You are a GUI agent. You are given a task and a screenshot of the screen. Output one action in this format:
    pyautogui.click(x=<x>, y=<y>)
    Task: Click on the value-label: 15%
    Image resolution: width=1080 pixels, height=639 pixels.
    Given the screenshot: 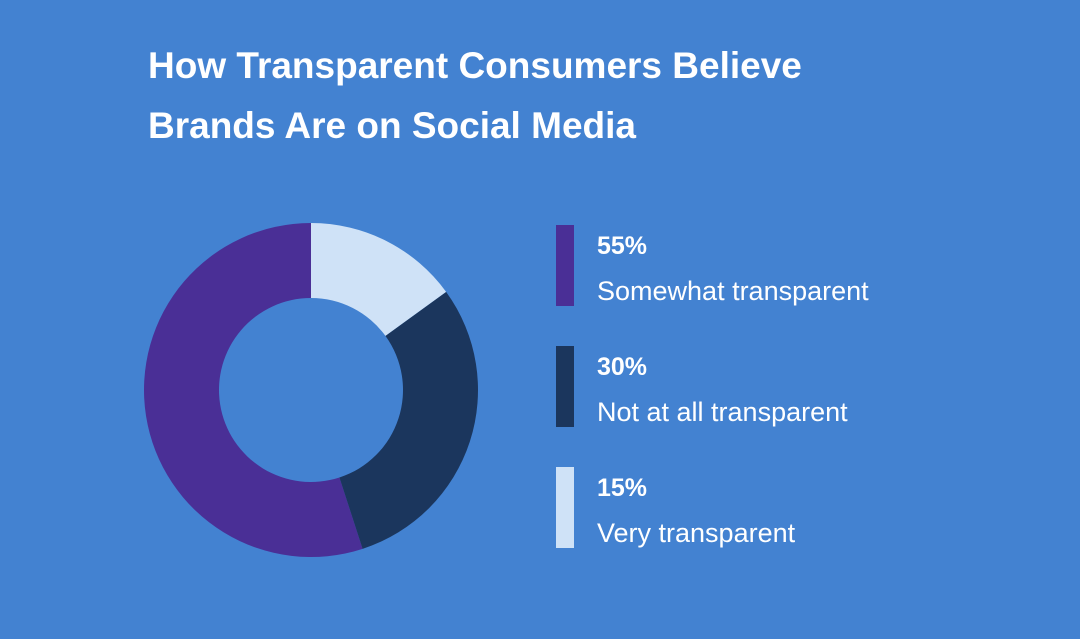 What is the action you would take?
    pyautogui.click(x=622, y=488)
    